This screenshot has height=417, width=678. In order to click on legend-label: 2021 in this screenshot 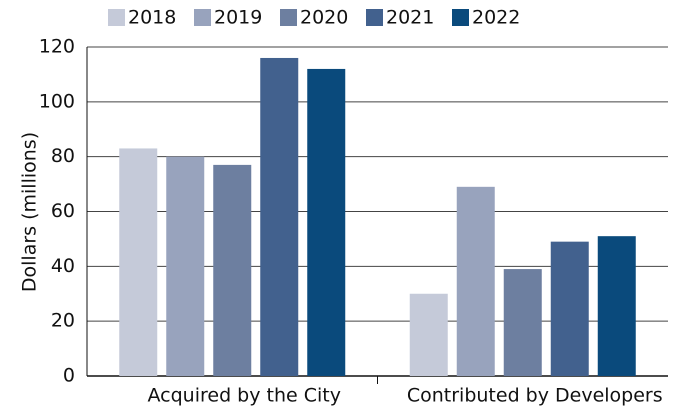, I will do `click(410, 18)`.